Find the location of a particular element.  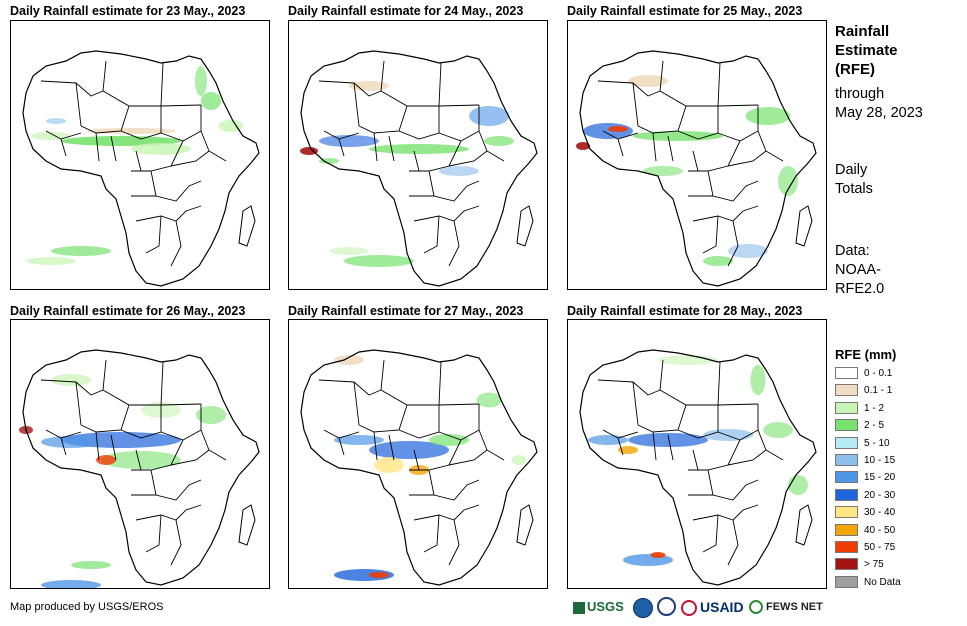

sidebar-date: May 28, 2023 is located at coordinates (879, 113).